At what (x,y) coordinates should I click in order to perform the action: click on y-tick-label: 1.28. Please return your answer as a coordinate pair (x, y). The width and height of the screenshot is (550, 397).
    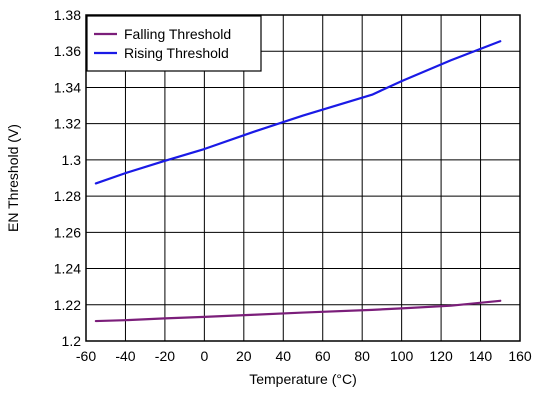
    Looking at the image, I should click on (67, 196).